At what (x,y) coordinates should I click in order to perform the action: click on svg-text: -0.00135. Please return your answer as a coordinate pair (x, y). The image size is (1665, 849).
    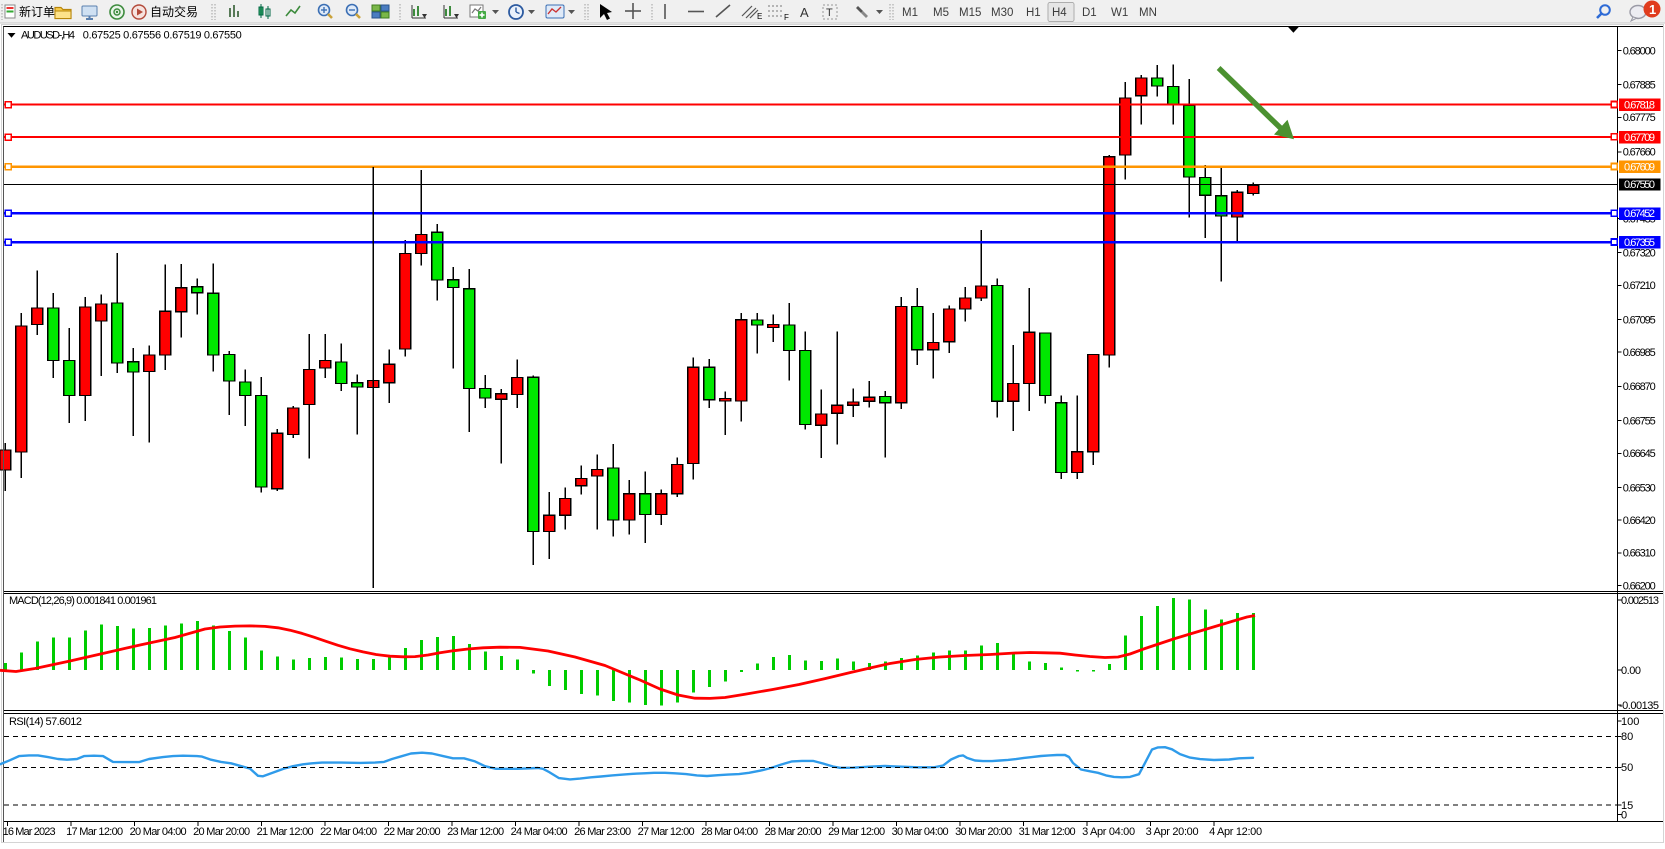
    Looking at the image, I should click on (1639, 706).